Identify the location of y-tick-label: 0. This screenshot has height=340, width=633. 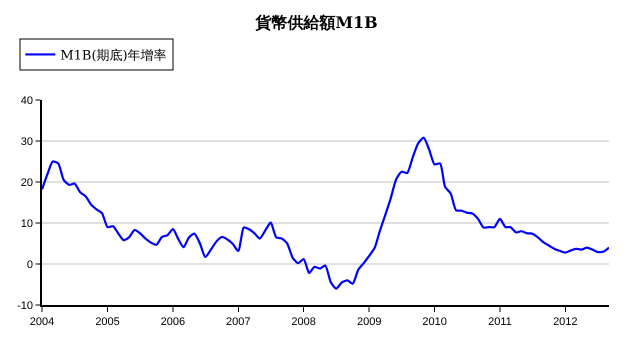
(30, 264).